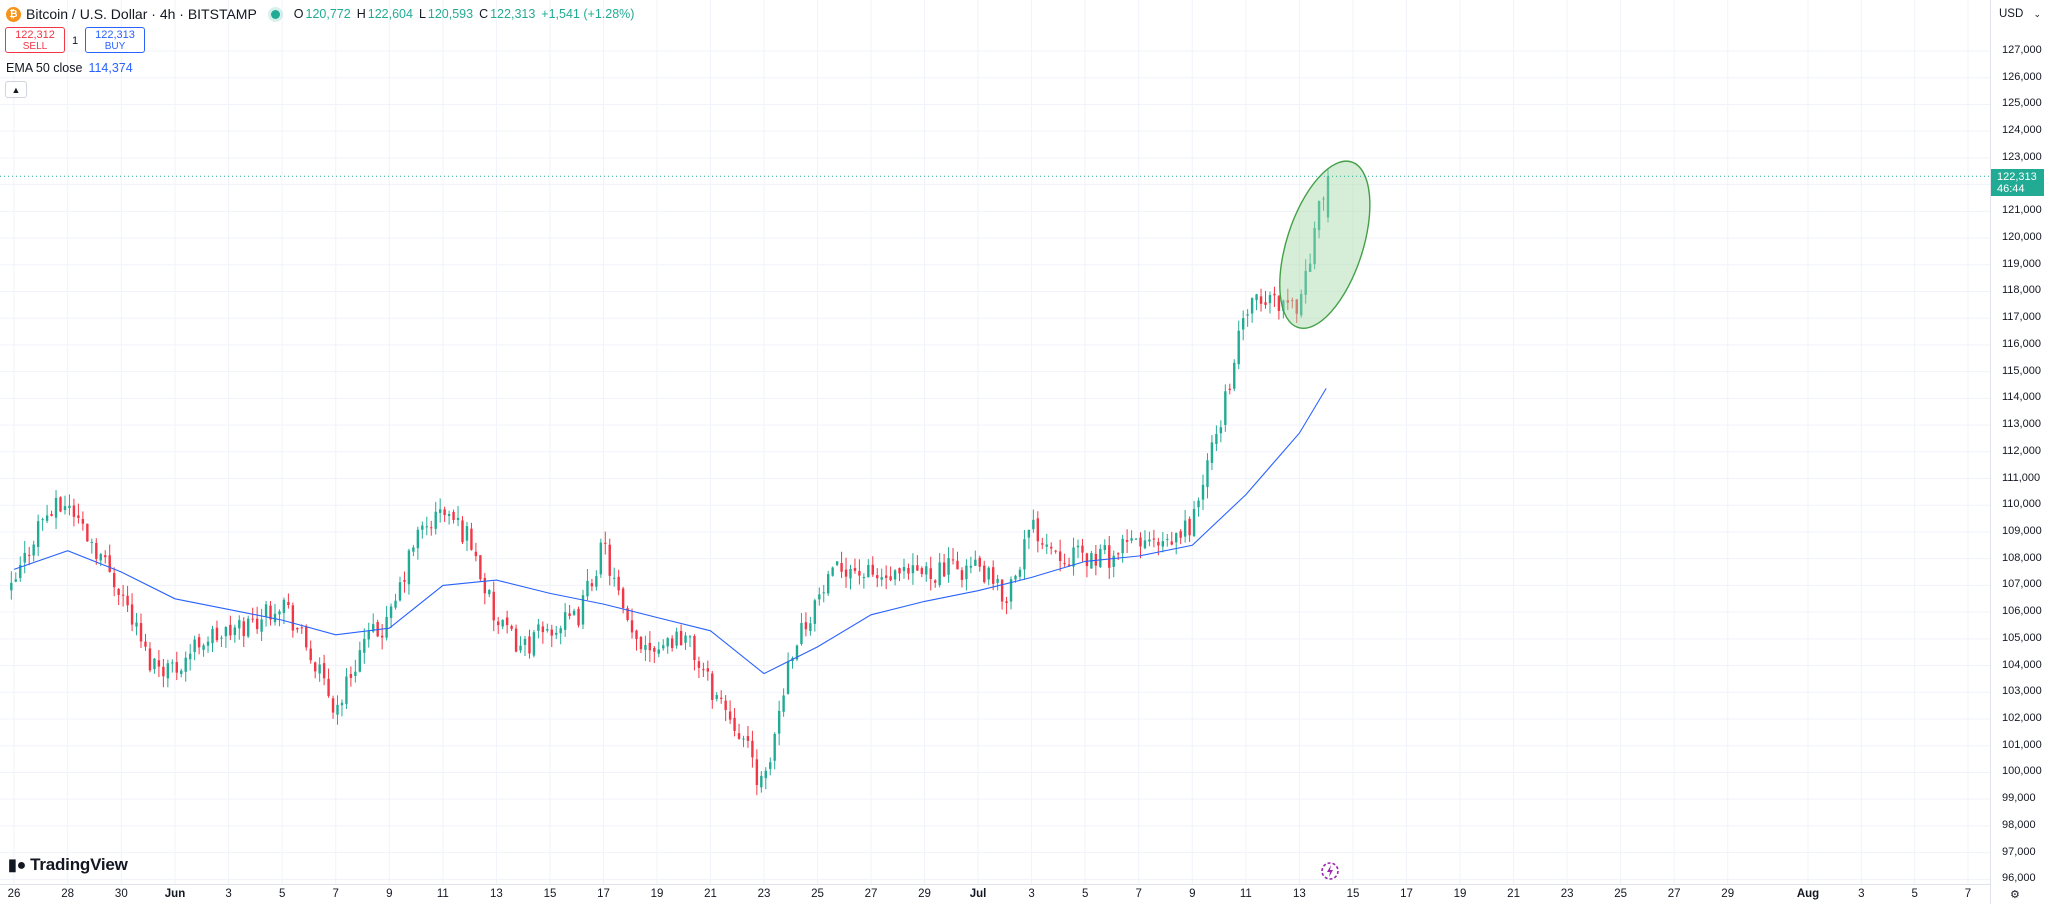 This screenshot has height=905, width=2048. I want to click on indicator-legend: EMA 50 close 114,374, so click(69, 68).